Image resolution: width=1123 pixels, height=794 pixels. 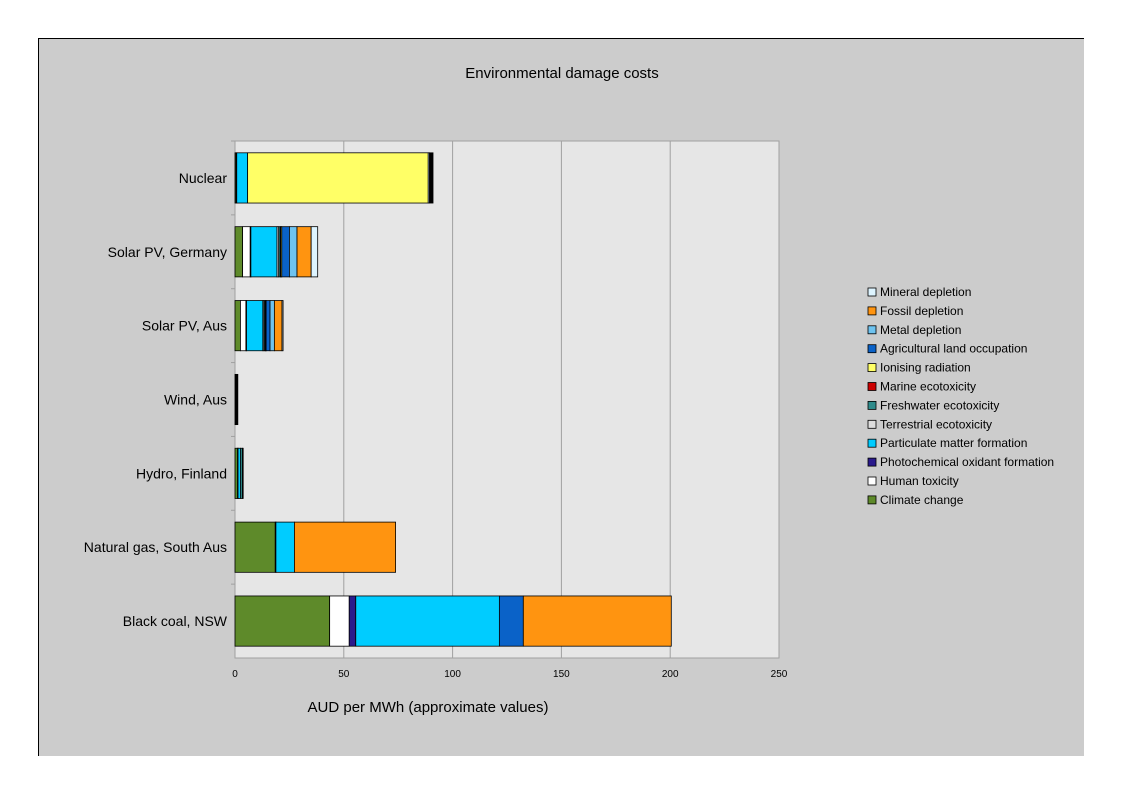 What do you see at coordinates (510, 674) in the screenshot?
I see `x-tick-labels: 0 50 100 150 200 250` at bounding box center [510, 674].